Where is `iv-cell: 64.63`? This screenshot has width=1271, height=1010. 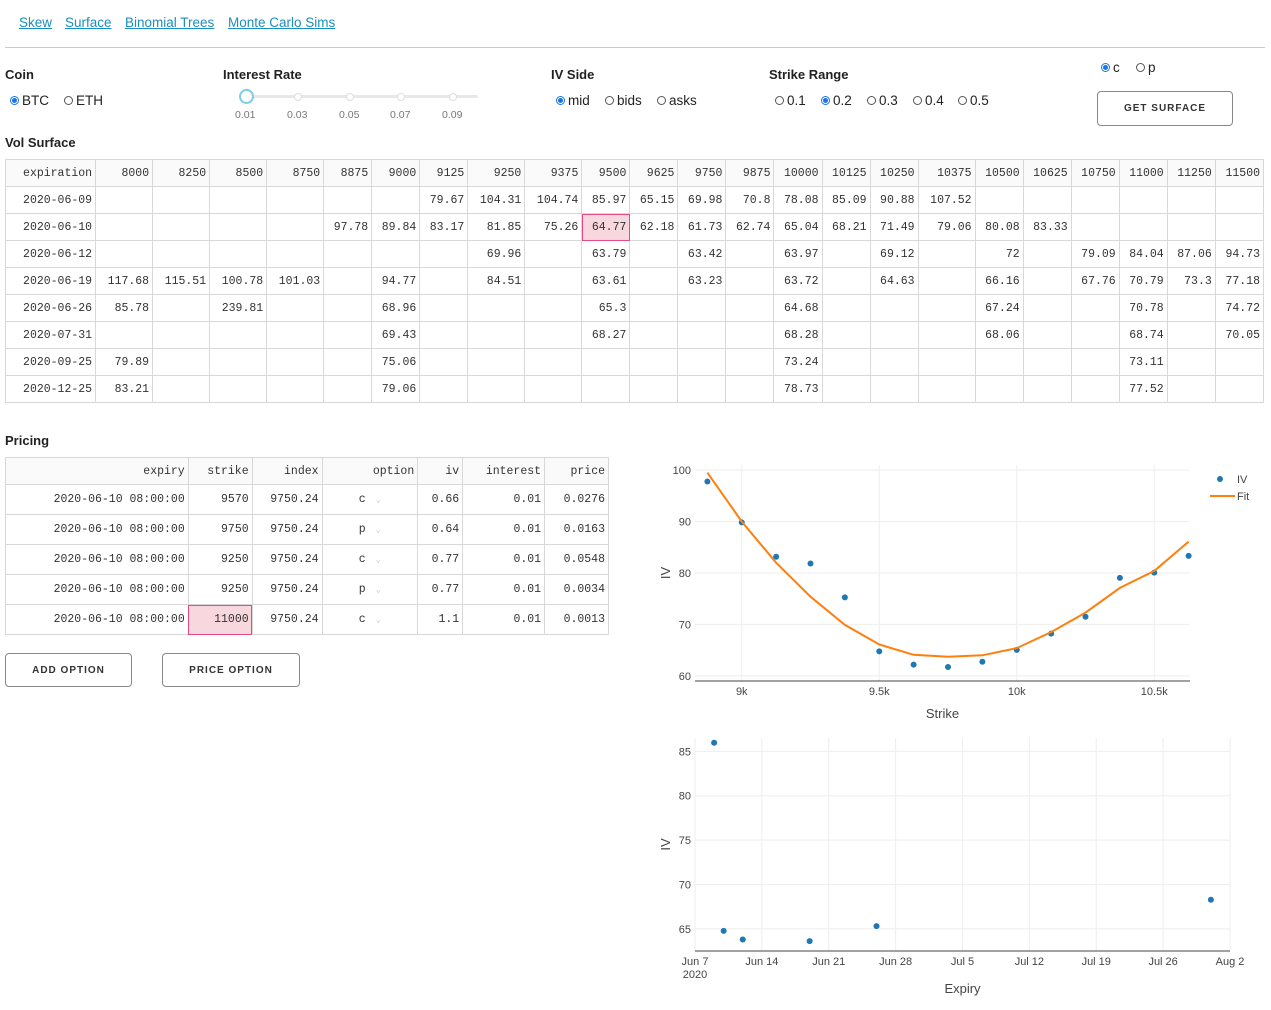 iv-cell: 64.63 is located at coordinates (894, 281).